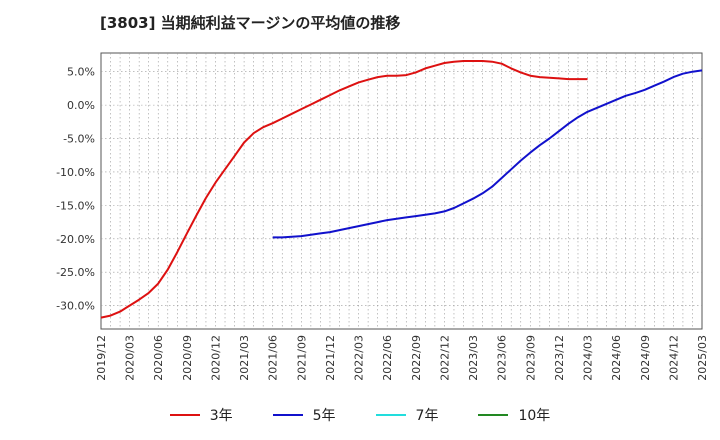  I want to click on x-tick-label: 2023/03, so click(473, 358).